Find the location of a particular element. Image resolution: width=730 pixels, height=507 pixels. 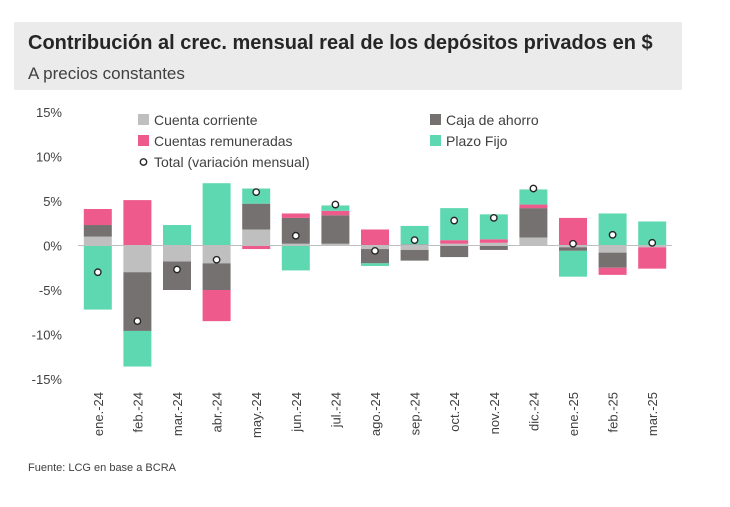

x-tick-label: mar.-25 is located at coordinates (652, 414).